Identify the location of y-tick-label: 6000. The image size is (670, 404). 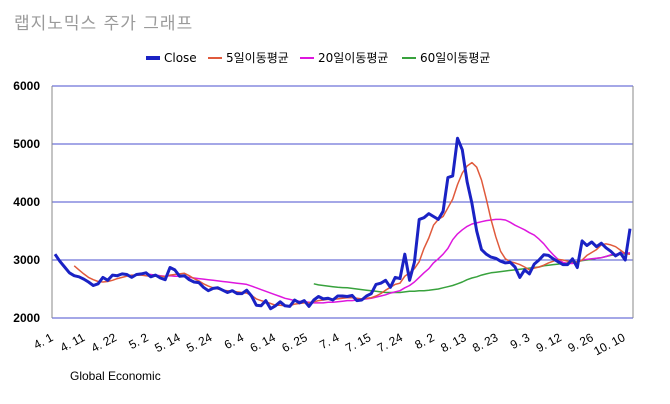
(26, 86).